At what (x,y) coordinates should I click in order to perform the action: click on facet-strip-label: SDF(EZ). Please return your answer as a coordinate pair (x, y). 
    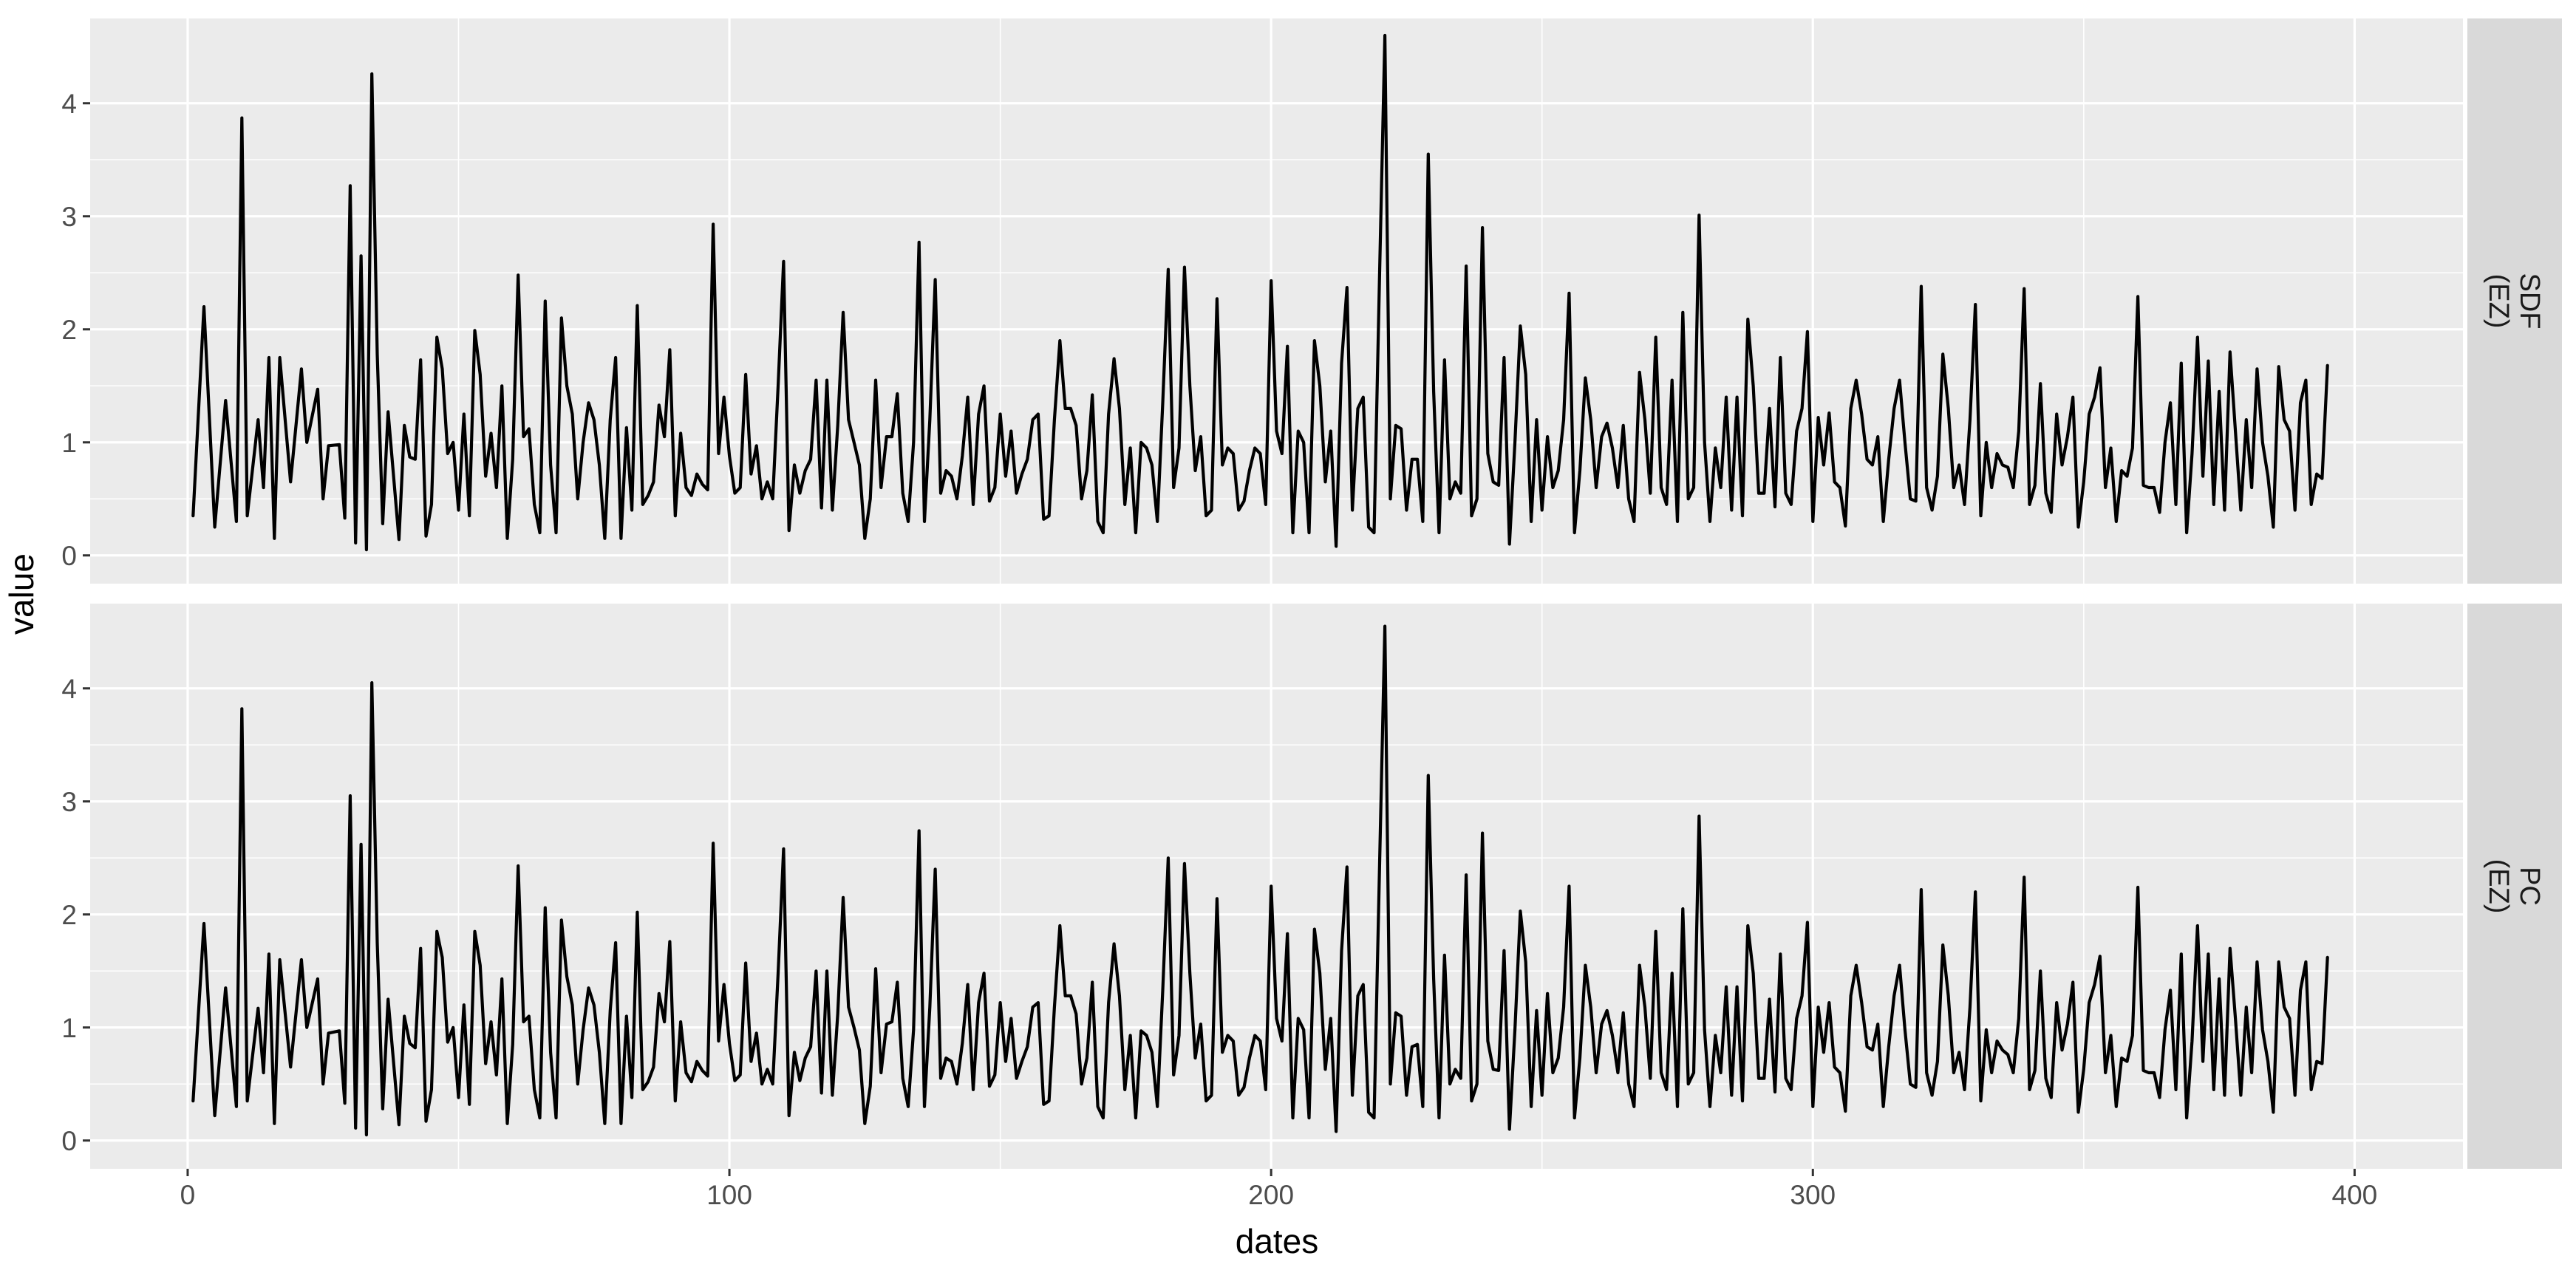
    Looking at the image, I should click on (2514, 301).